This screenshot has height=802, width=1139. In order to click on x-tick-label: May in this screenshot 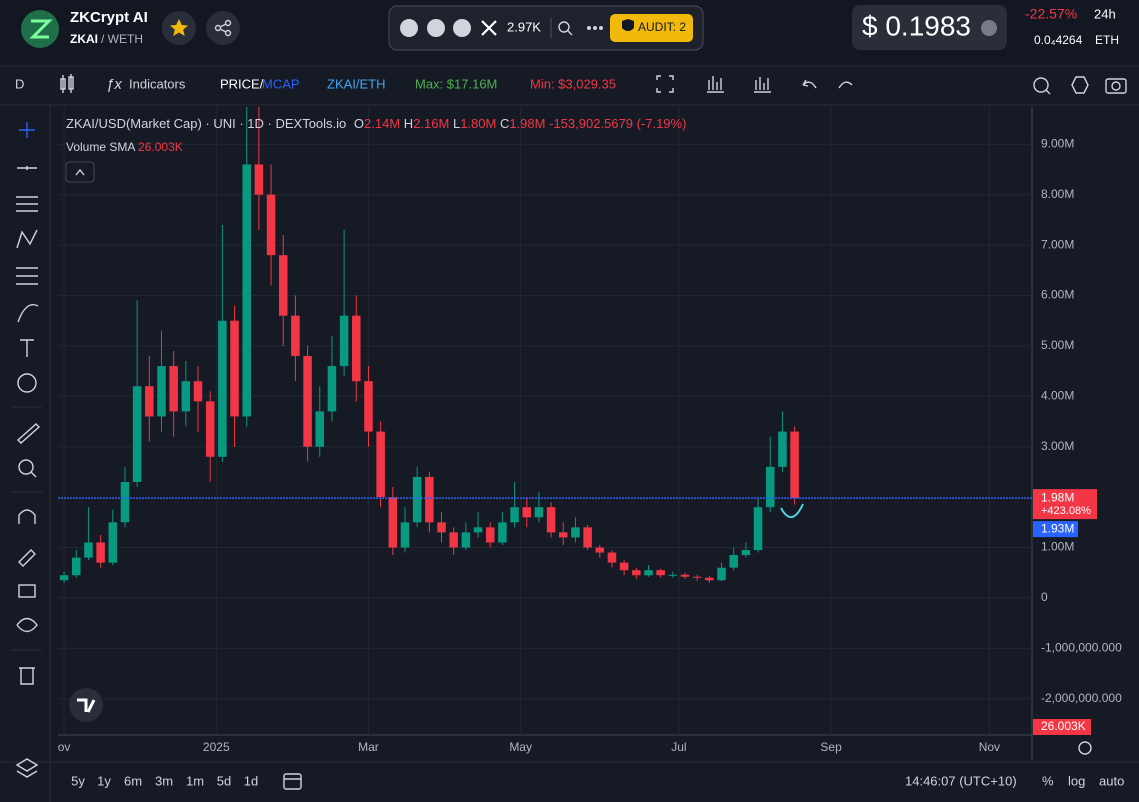, I will do `click(520, 747)`.